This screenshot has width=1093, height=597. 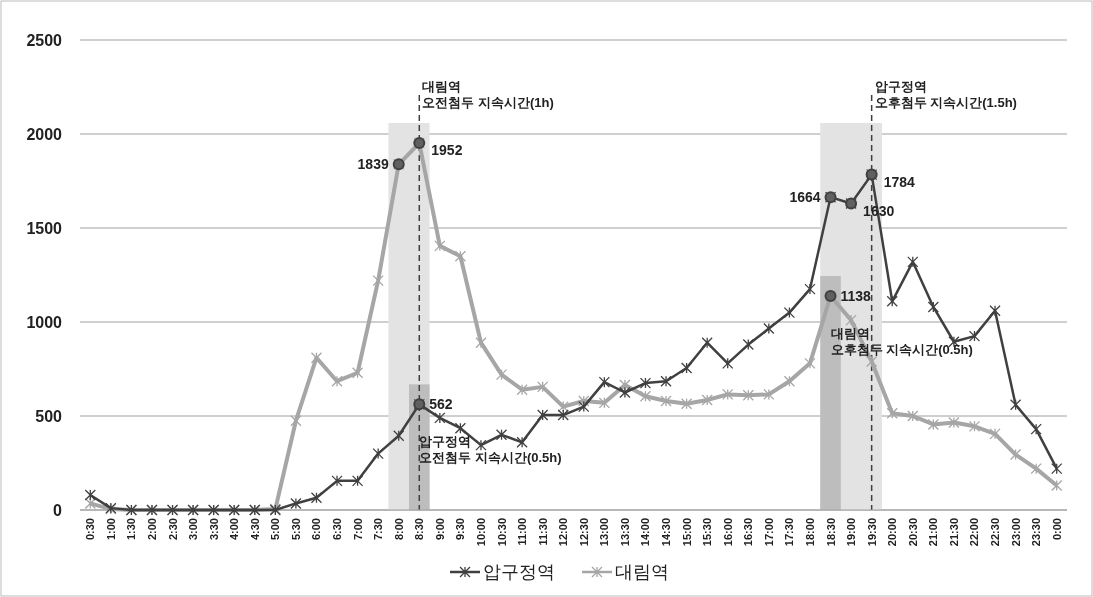 What do you see at coordinates (748, 532) in the screenshot?
I see `x-tick-label: 16:30` at bounding box center [748, 532].